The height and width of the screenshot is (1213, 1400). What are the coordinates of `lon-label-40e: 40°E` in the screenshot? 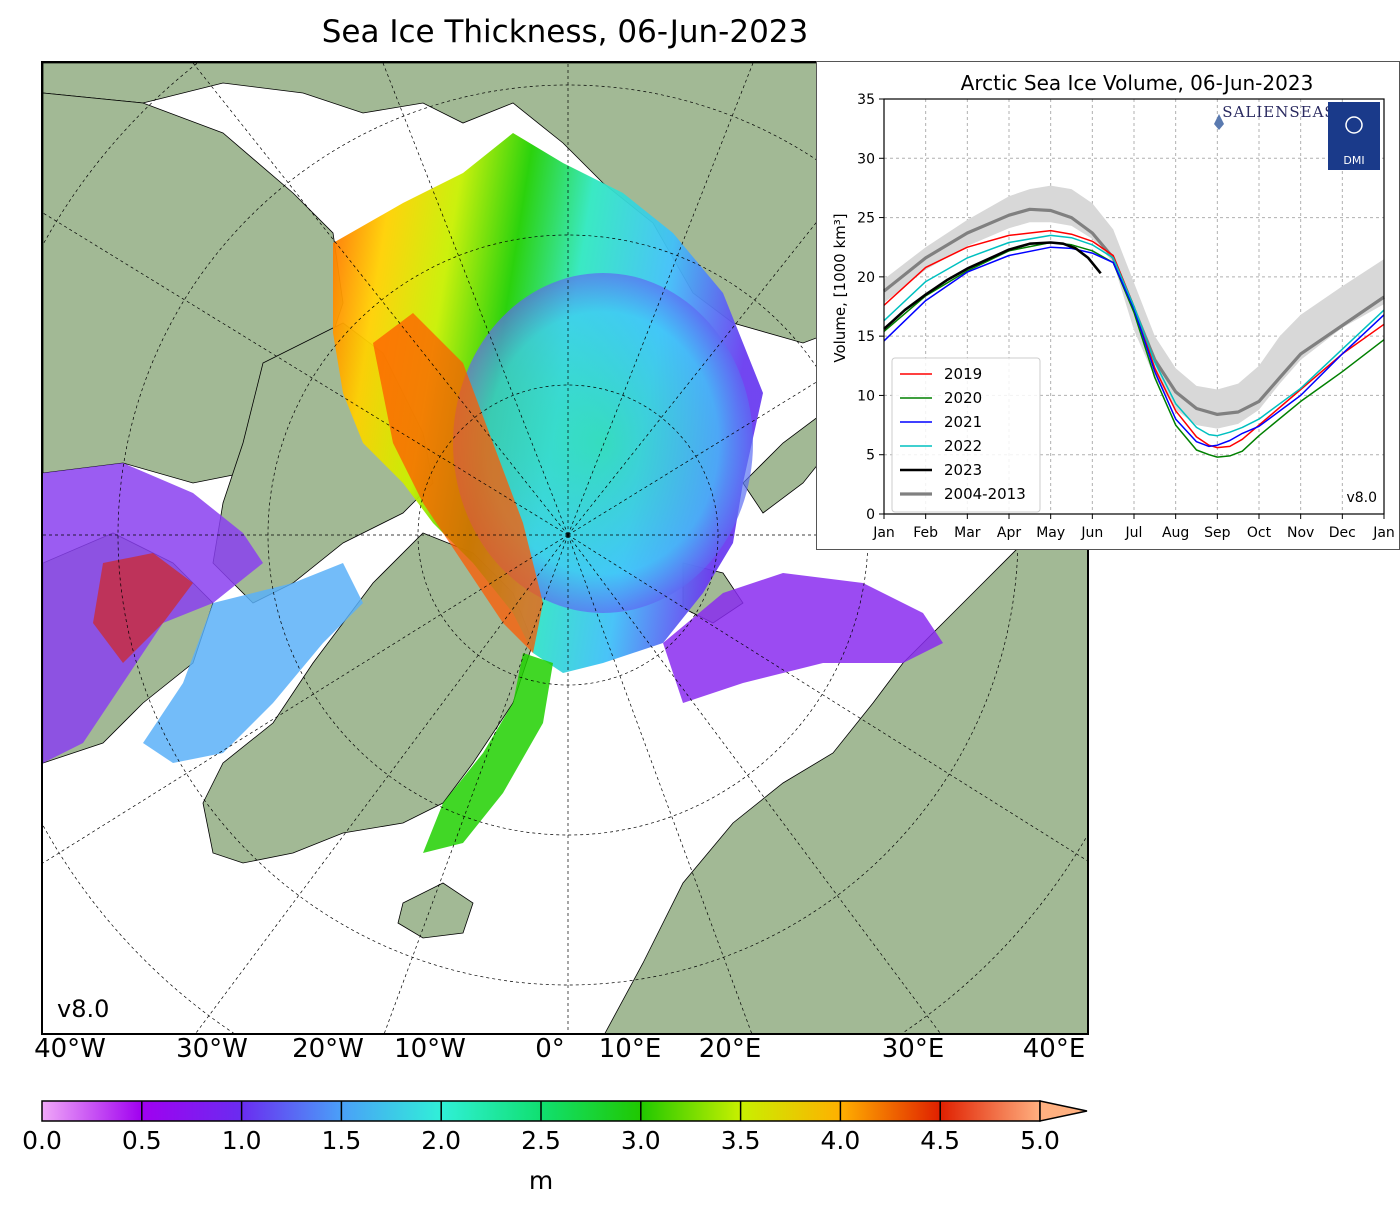 It's located at (1054, 1049).